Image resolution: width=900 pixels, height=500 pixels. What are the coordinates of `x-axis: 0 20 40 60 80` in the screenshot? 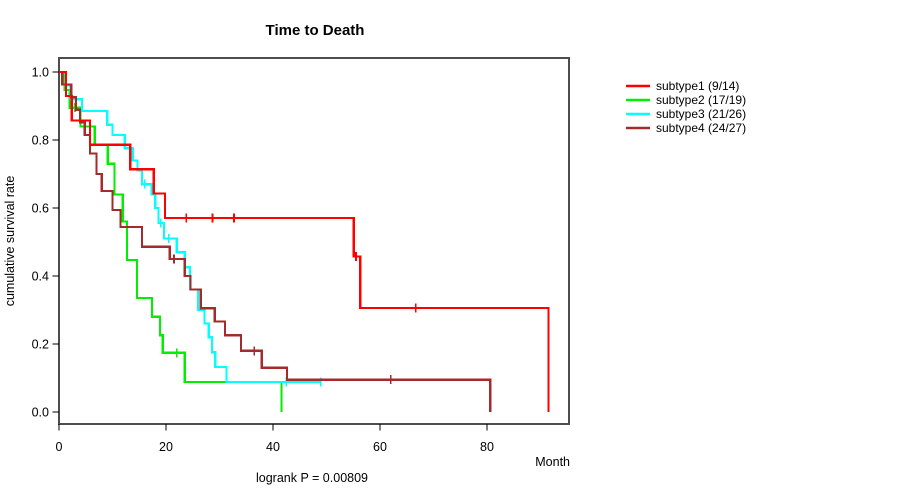 It's located at (275, 439).